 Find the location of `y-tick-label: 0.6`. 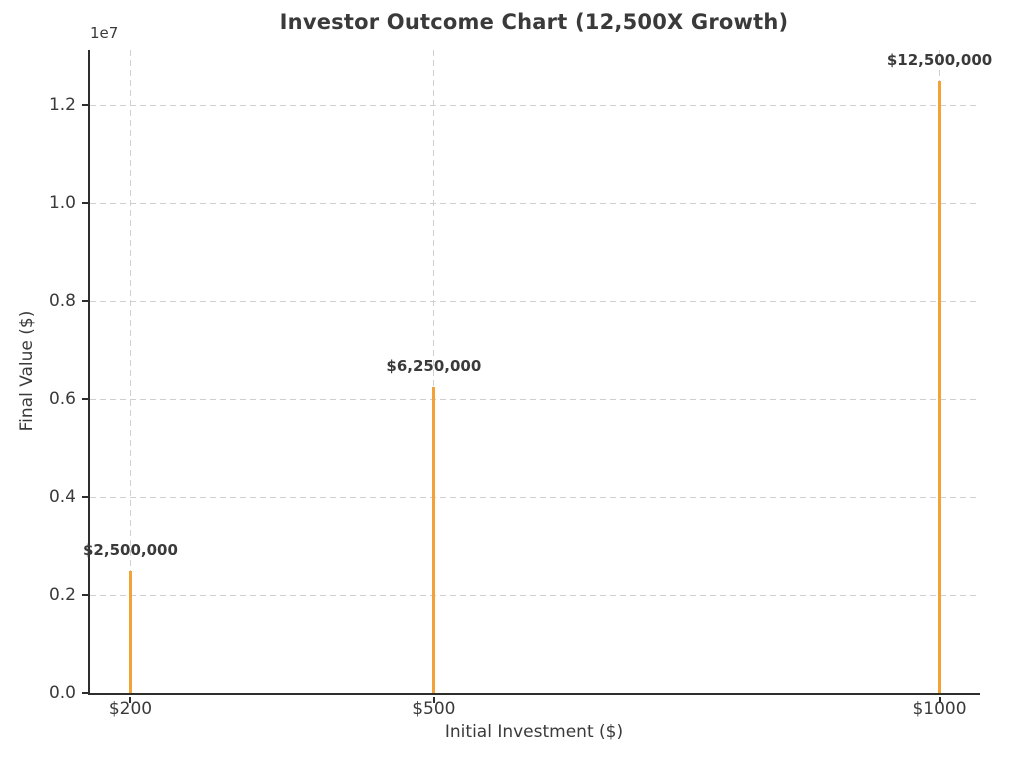

y-tick-label: 0.6 is located at coordinates (62, 399).